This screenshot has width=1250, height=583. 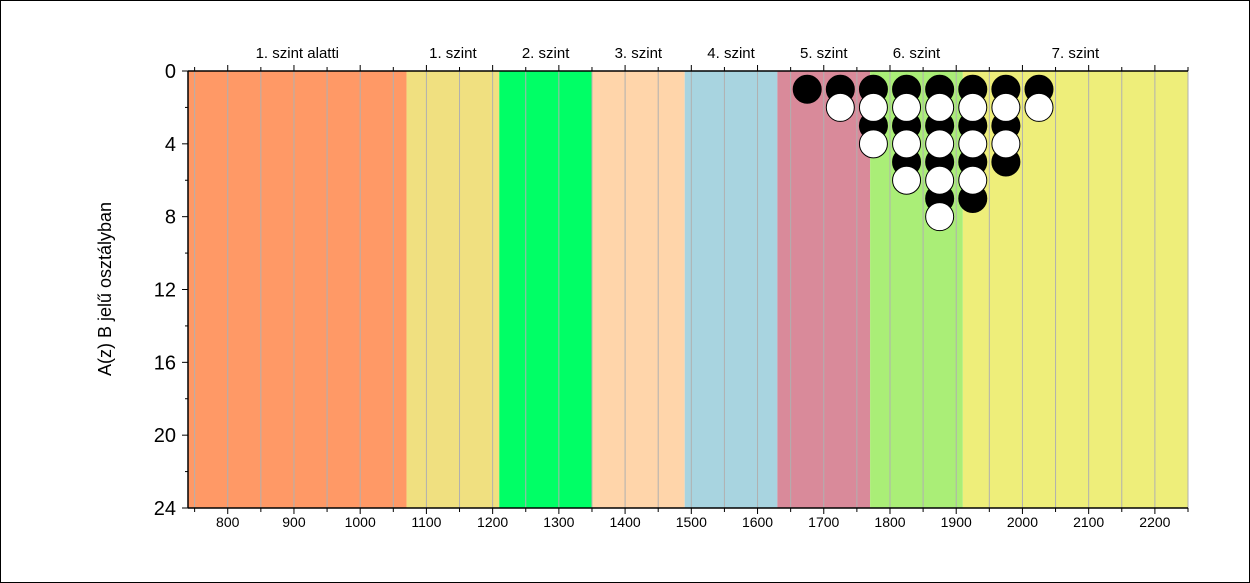 I want to click on x-tick-label: 1500, so click(x=691, y=522).